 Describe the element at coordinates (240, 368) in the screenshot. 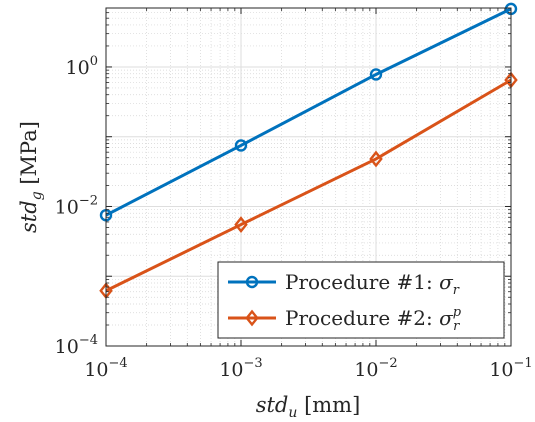

I see `x-tick-label: 10⁻³` at that location.